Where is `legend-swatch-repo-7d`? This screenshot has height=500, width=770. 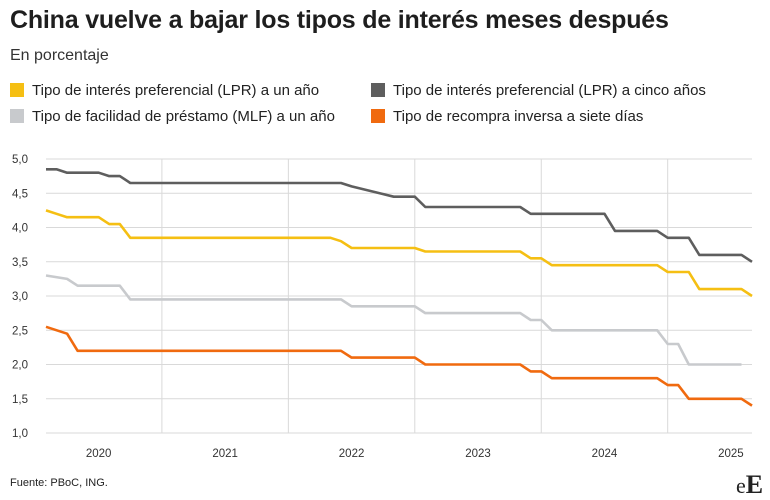 legend-swatch-repo-7d is located at coordinates (378, 116).